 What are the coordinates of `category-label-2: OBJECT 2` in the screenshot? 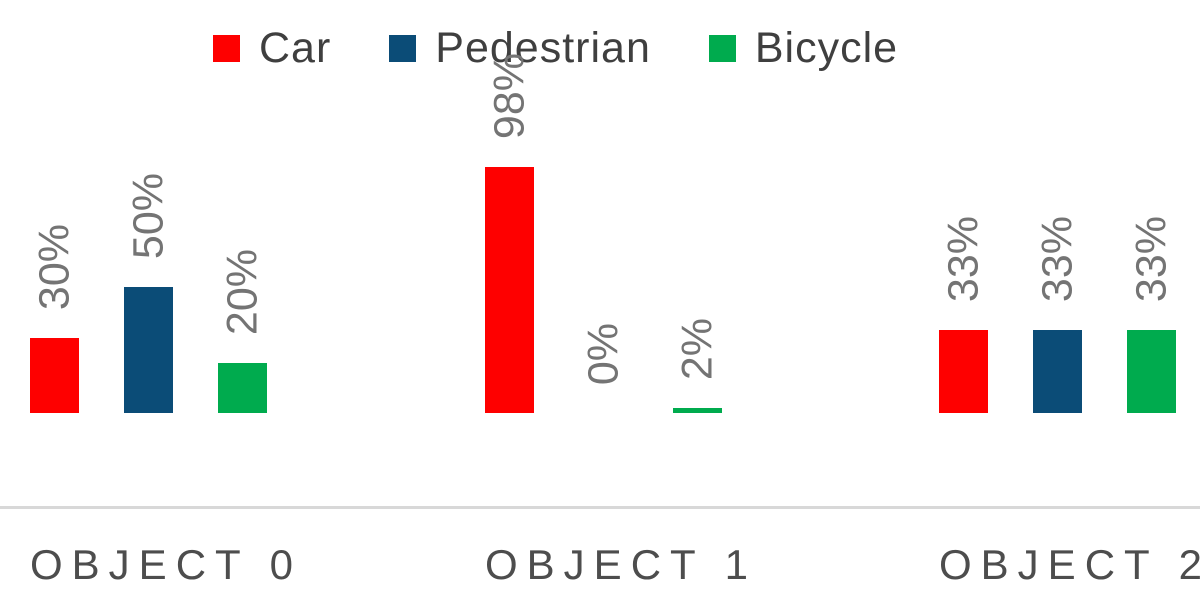 It's located at (1069, 564).